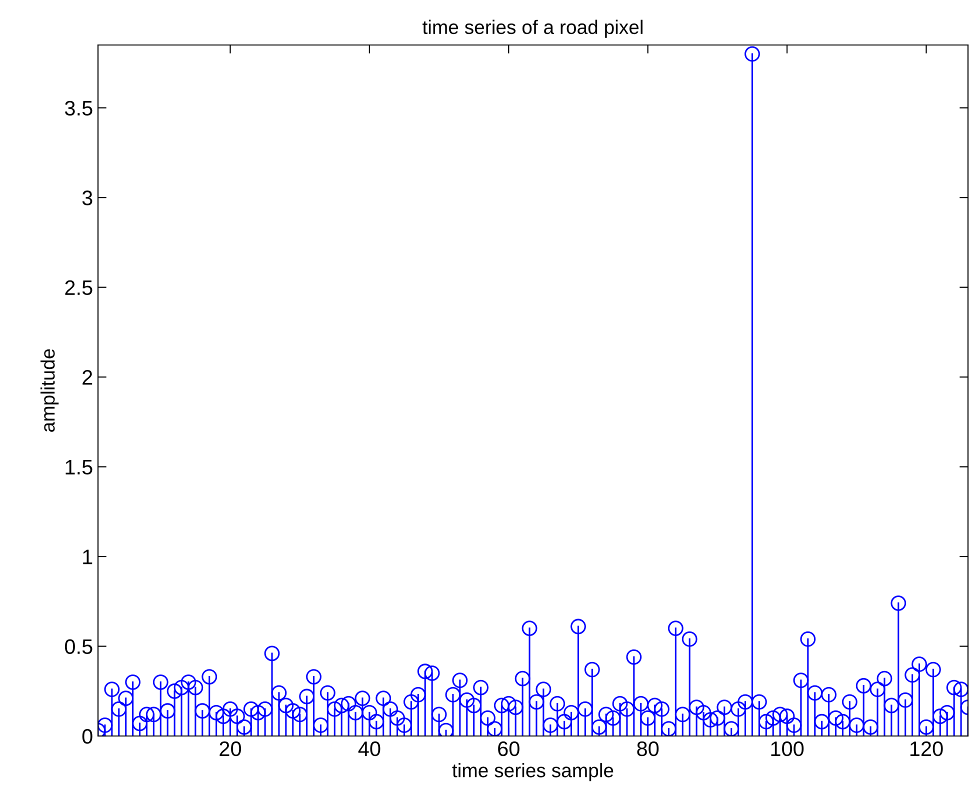  What do you see at coordinates (87, 736) in the screenshot?
I see `y-tick-label: 0` at bounding box center [87, 736].